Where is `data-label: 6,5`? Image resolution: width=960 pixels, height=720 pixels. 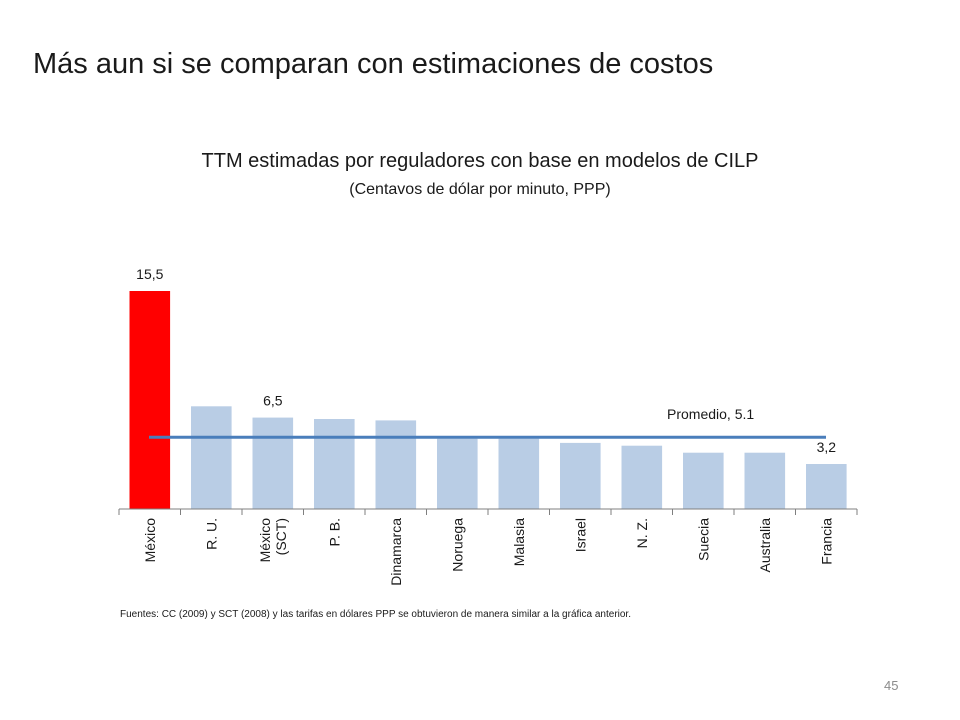
data-label: 6,5 is located at coordinates (273, 401).